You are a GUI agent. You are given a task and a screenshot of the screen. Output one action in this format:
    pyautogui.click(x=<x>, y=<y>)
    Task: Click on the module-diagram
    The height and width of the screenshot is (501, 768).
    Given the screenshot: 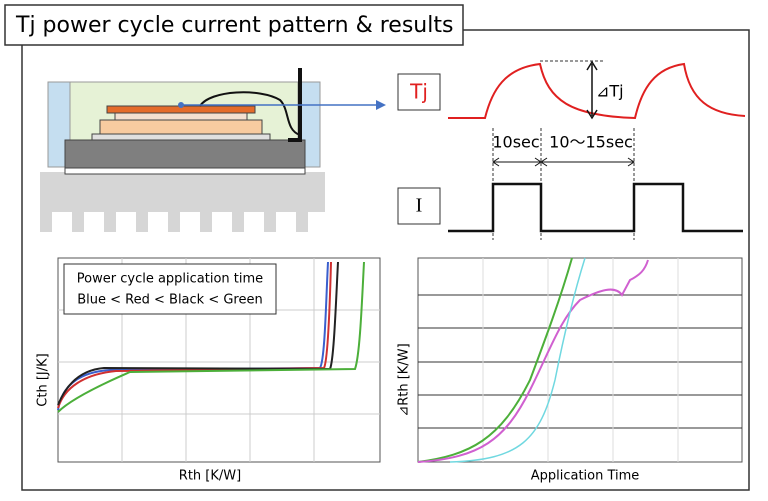 What is the action you would take?
    pyautogui.click(x=213, y=150)
    